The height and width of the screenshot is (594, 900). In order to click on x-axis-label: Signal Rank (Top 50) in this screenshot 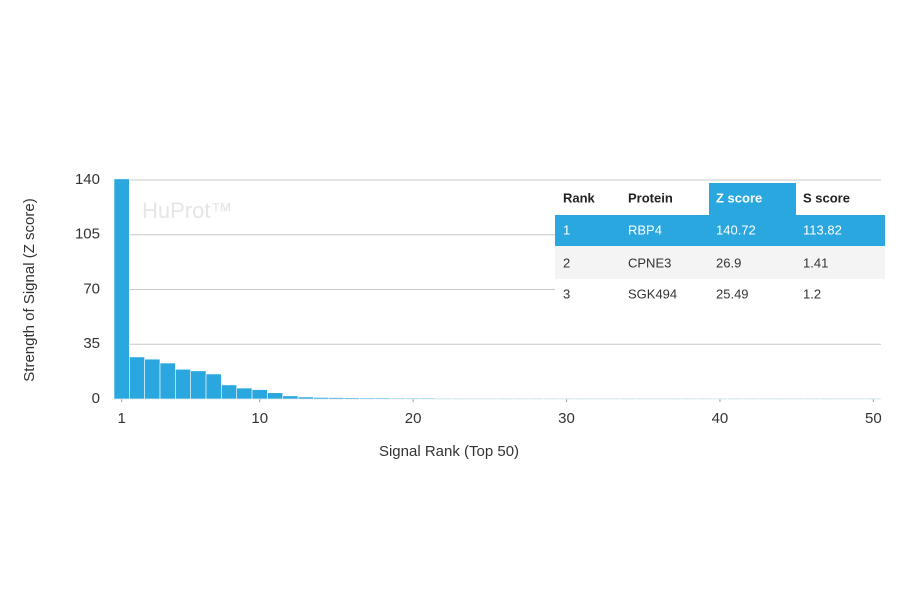, I will do `click(449, 451)`.